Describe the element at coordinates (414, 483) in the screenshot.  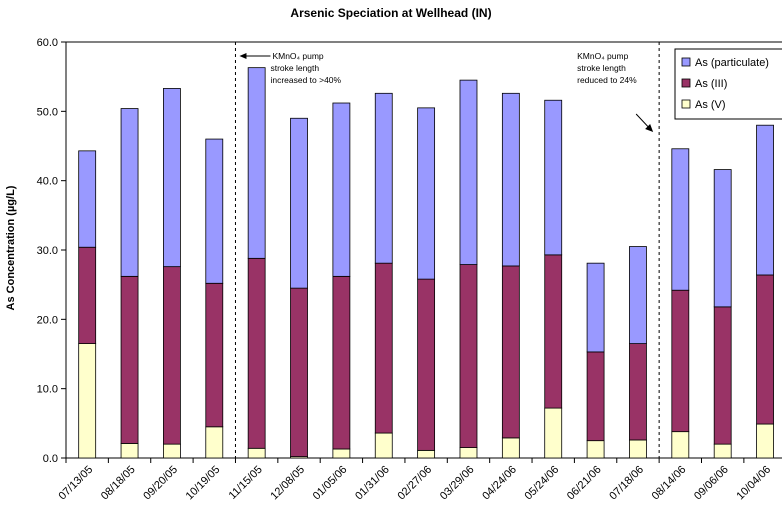
I see `x-tick-label: 02/27/06` at that location.